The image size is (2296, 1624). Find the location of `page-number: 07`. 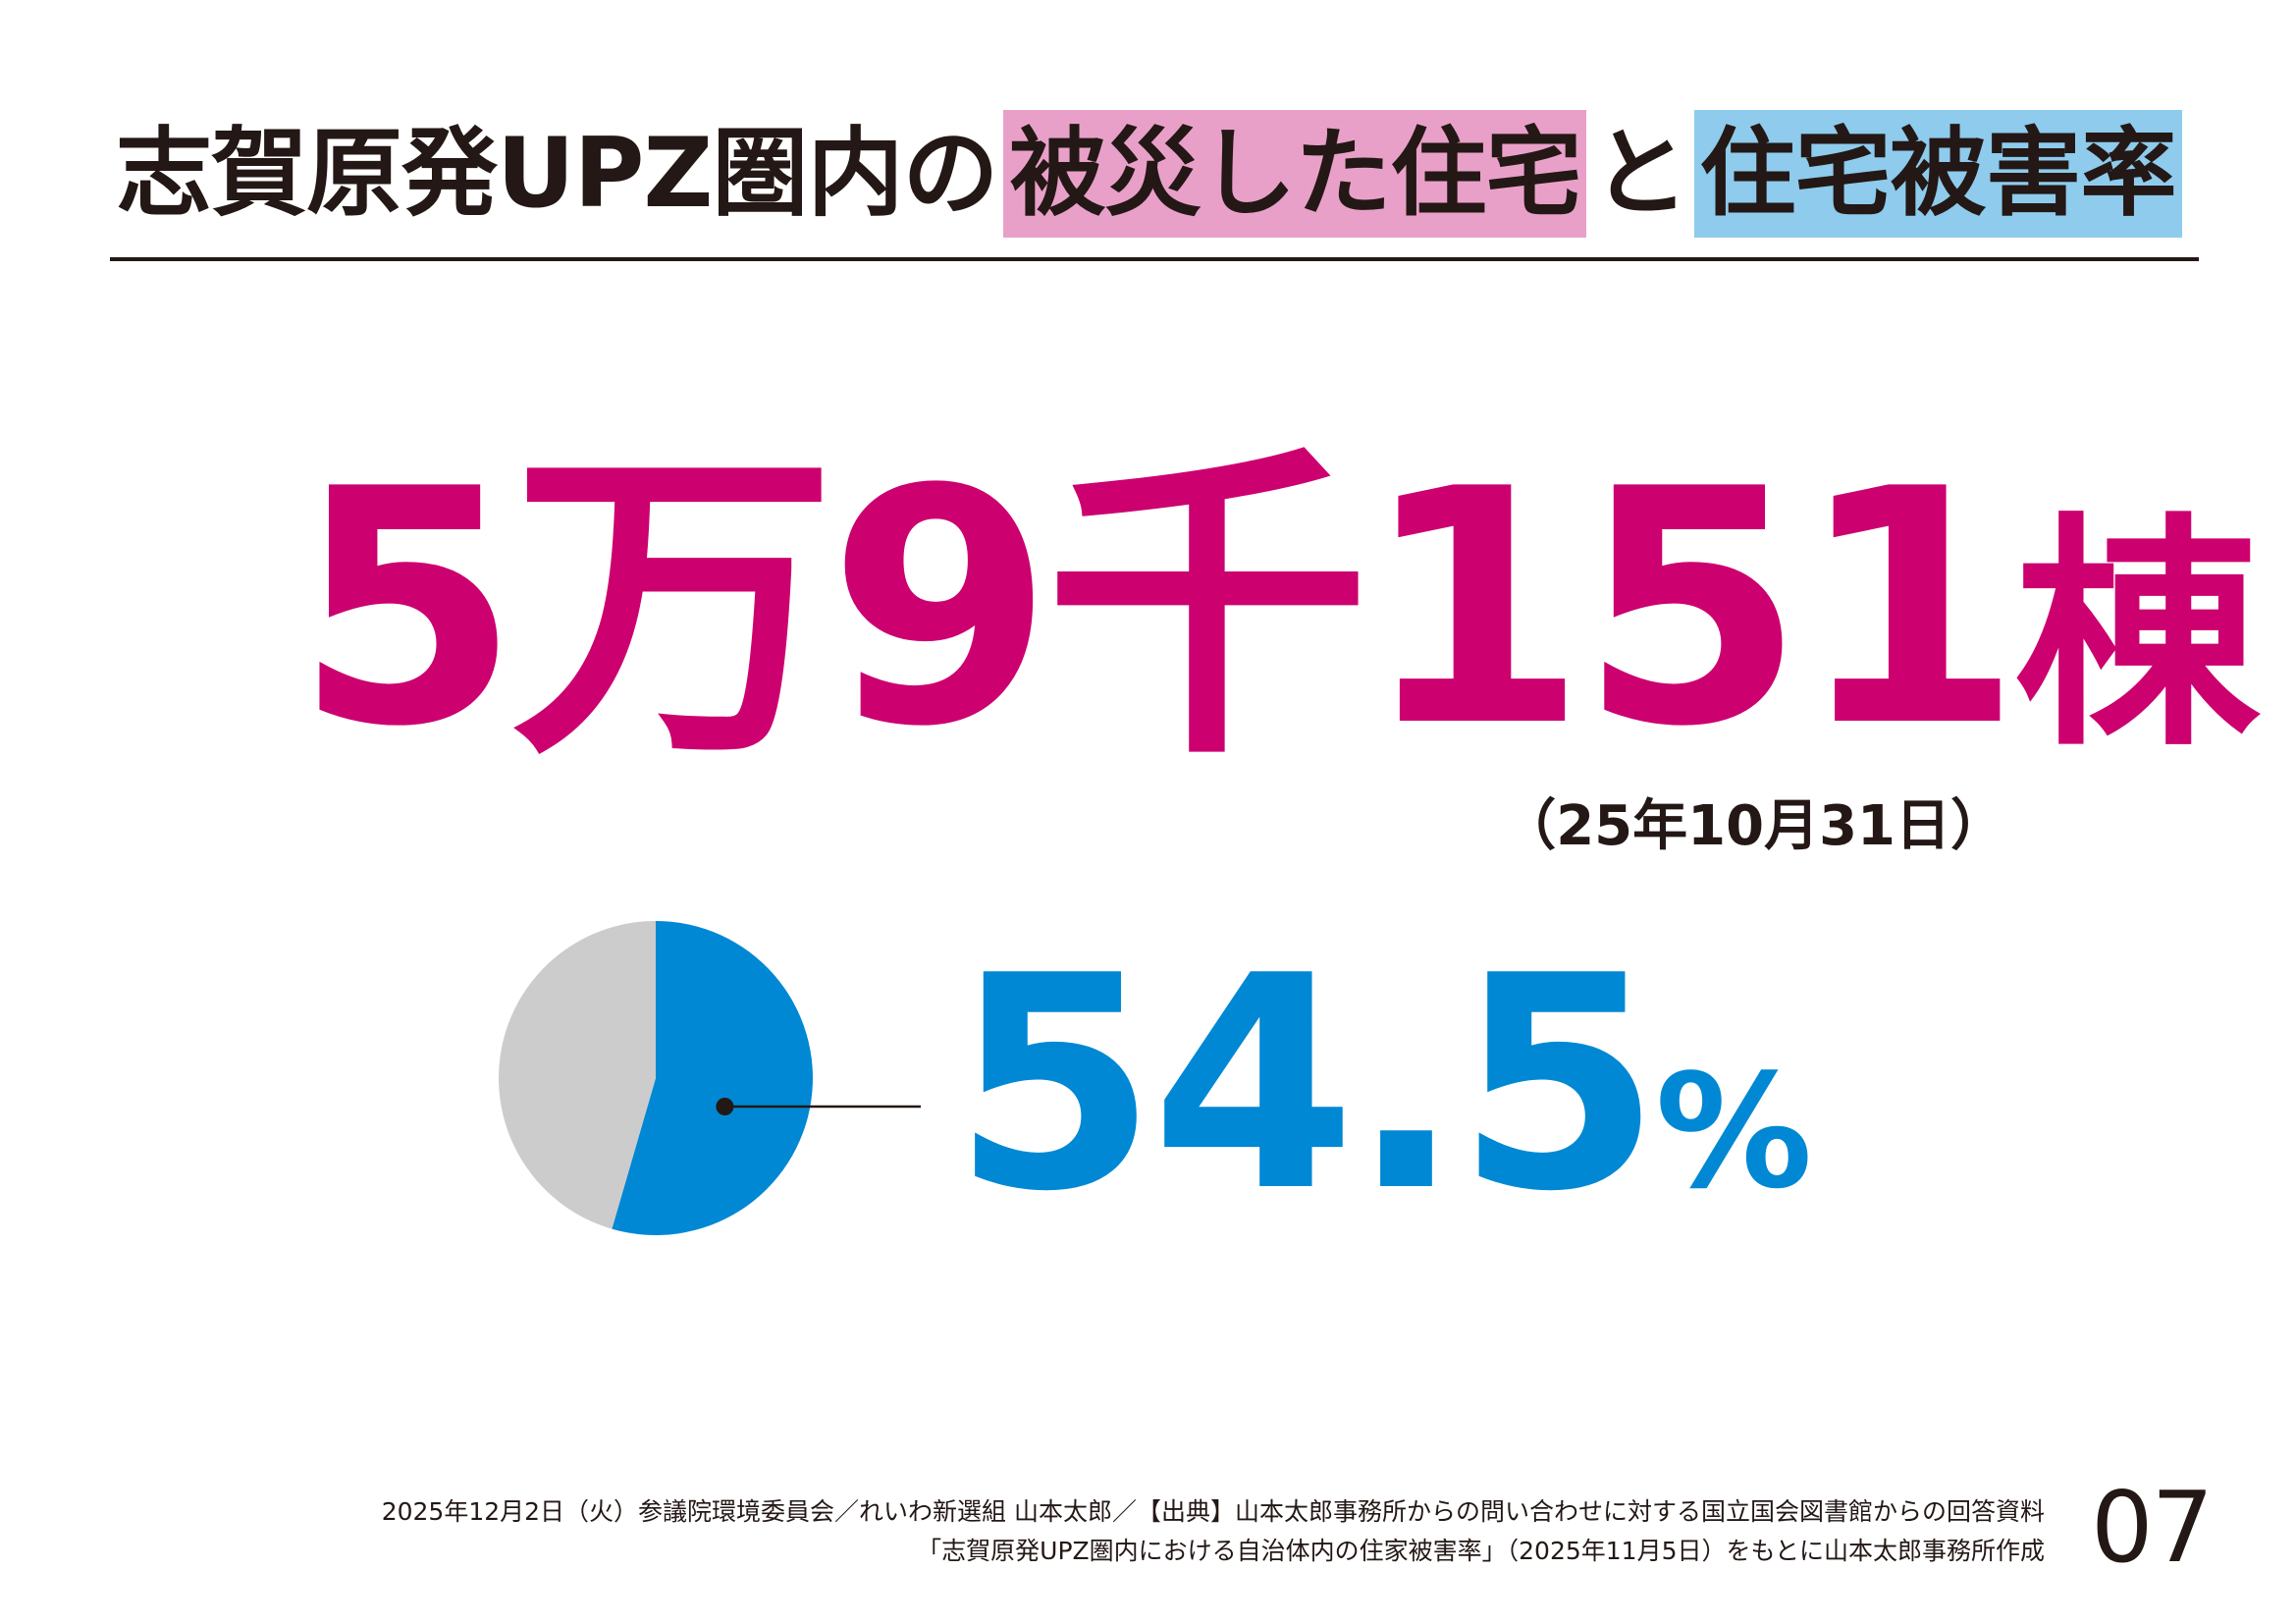

page-number: 07 is located at coordinates (2152, 1527).